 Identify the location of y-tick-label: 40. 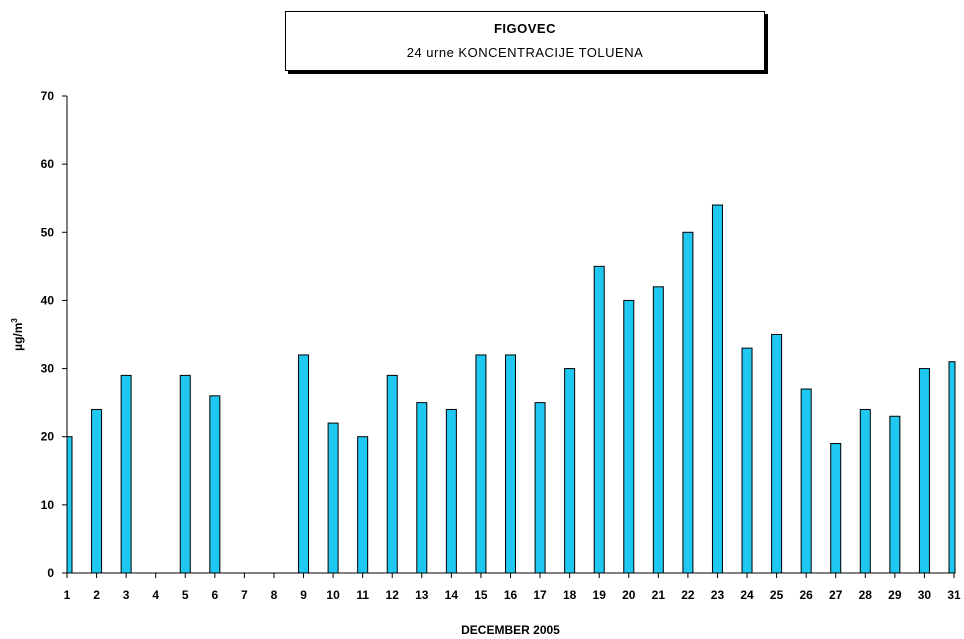
(48, 300).